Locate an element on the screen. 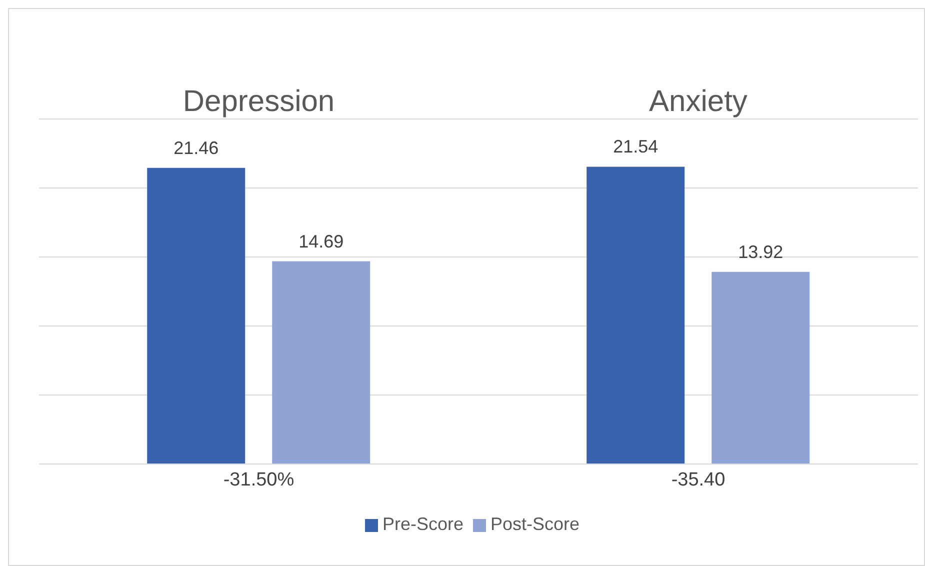 Image resolution: width=925 pixels, height=566 pixels. text: Depression is located at coordinates (258, 101).